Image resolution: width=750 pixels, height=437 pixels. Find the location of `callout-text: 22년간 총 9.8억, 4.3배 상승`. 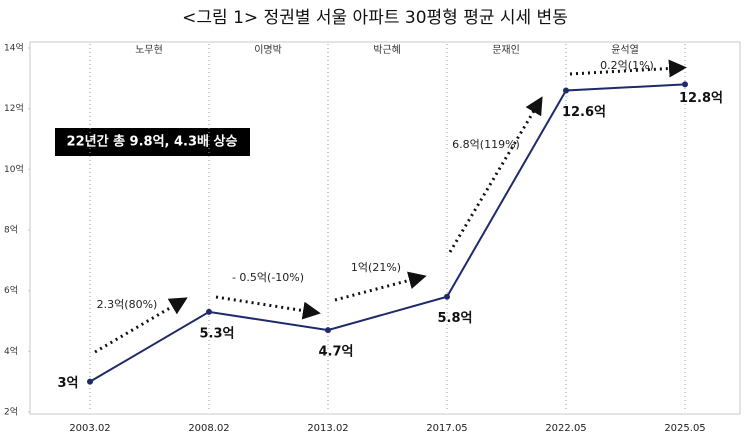

callout-text: 22년간 총 9.8억, 4.3배 상승 is located at coordinates (152, 142).